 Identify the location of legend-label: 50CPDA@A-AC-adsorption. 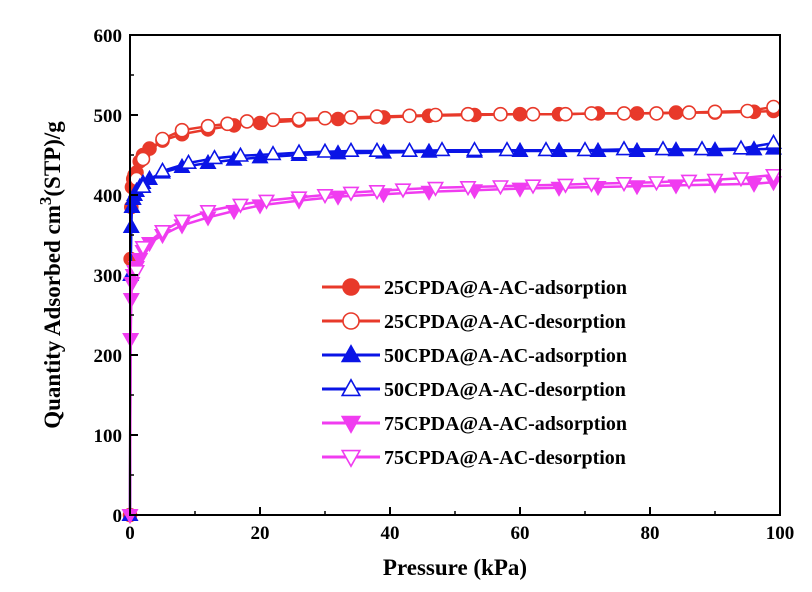
(505, 356).